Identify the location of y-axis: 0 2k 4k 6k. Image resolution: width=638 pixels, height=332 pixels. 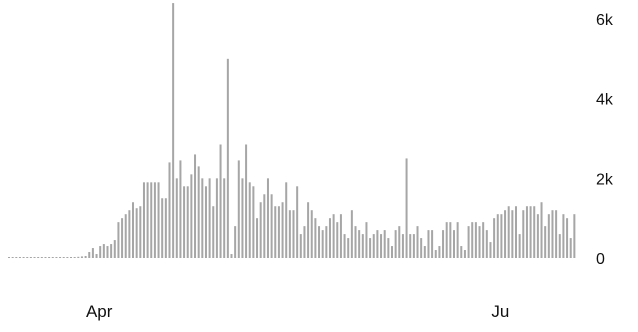
(605, 140).